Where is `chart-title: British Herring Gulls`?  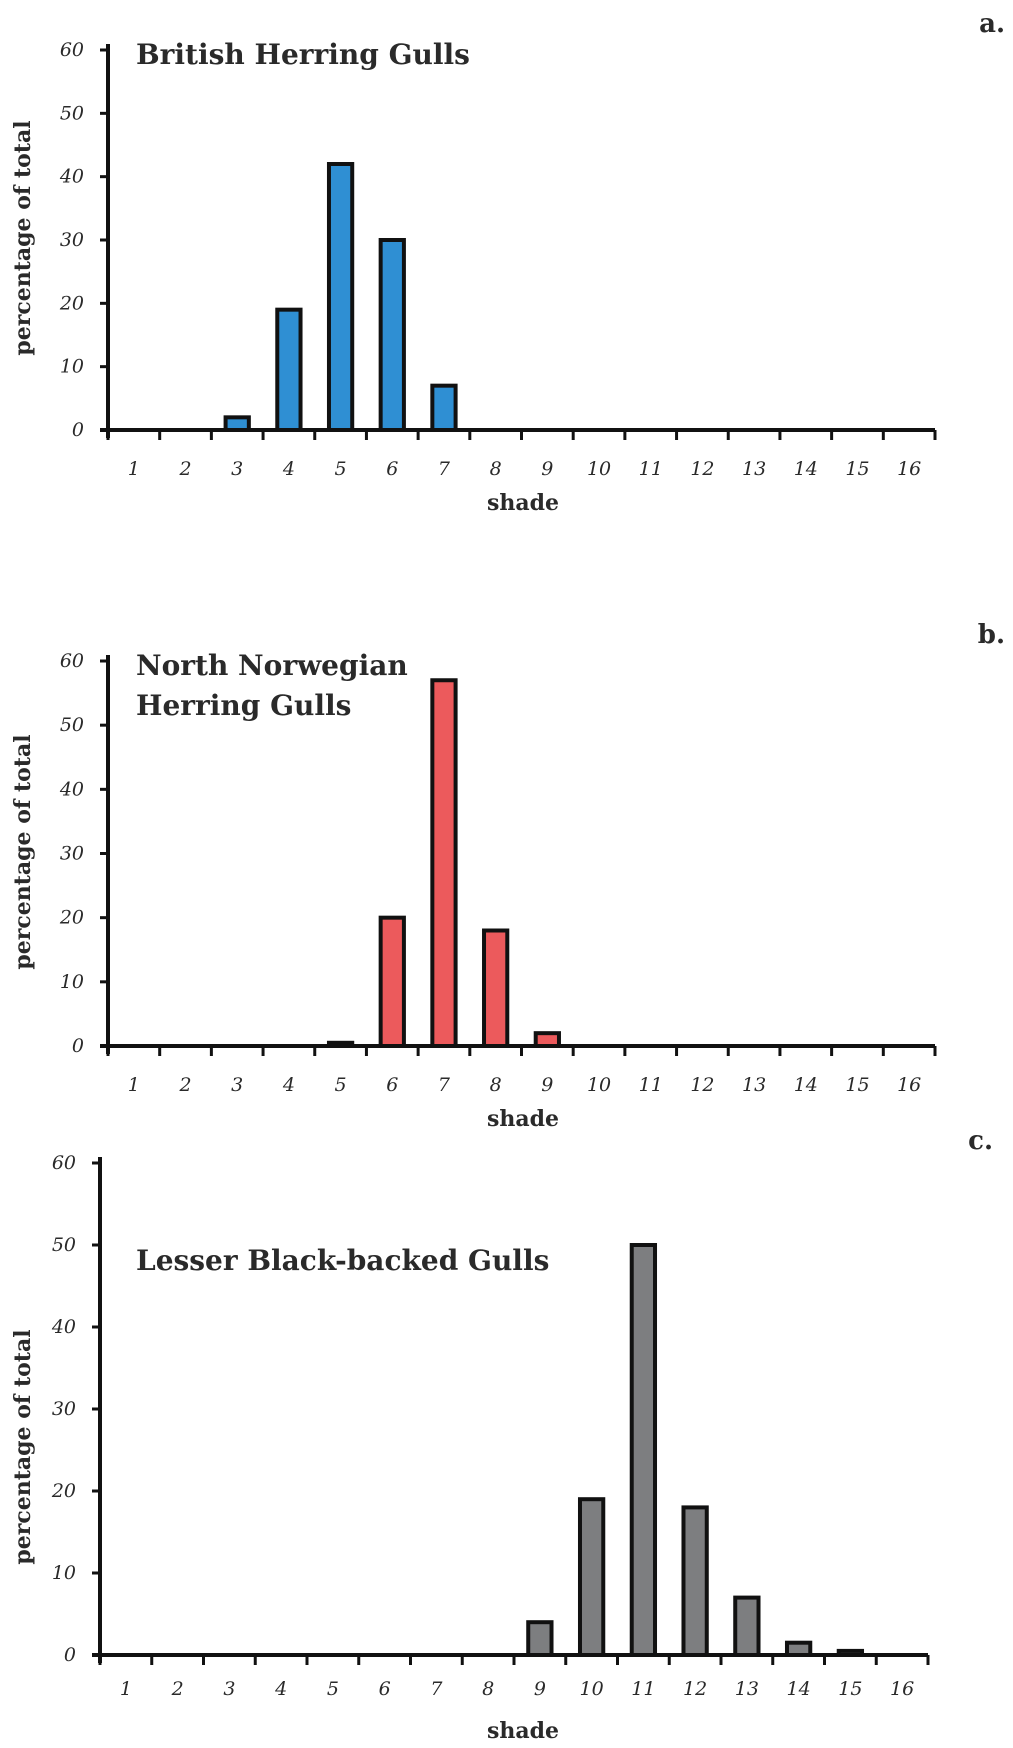
chart-title: British Herring Gulls is located at coordinates (303, 54).